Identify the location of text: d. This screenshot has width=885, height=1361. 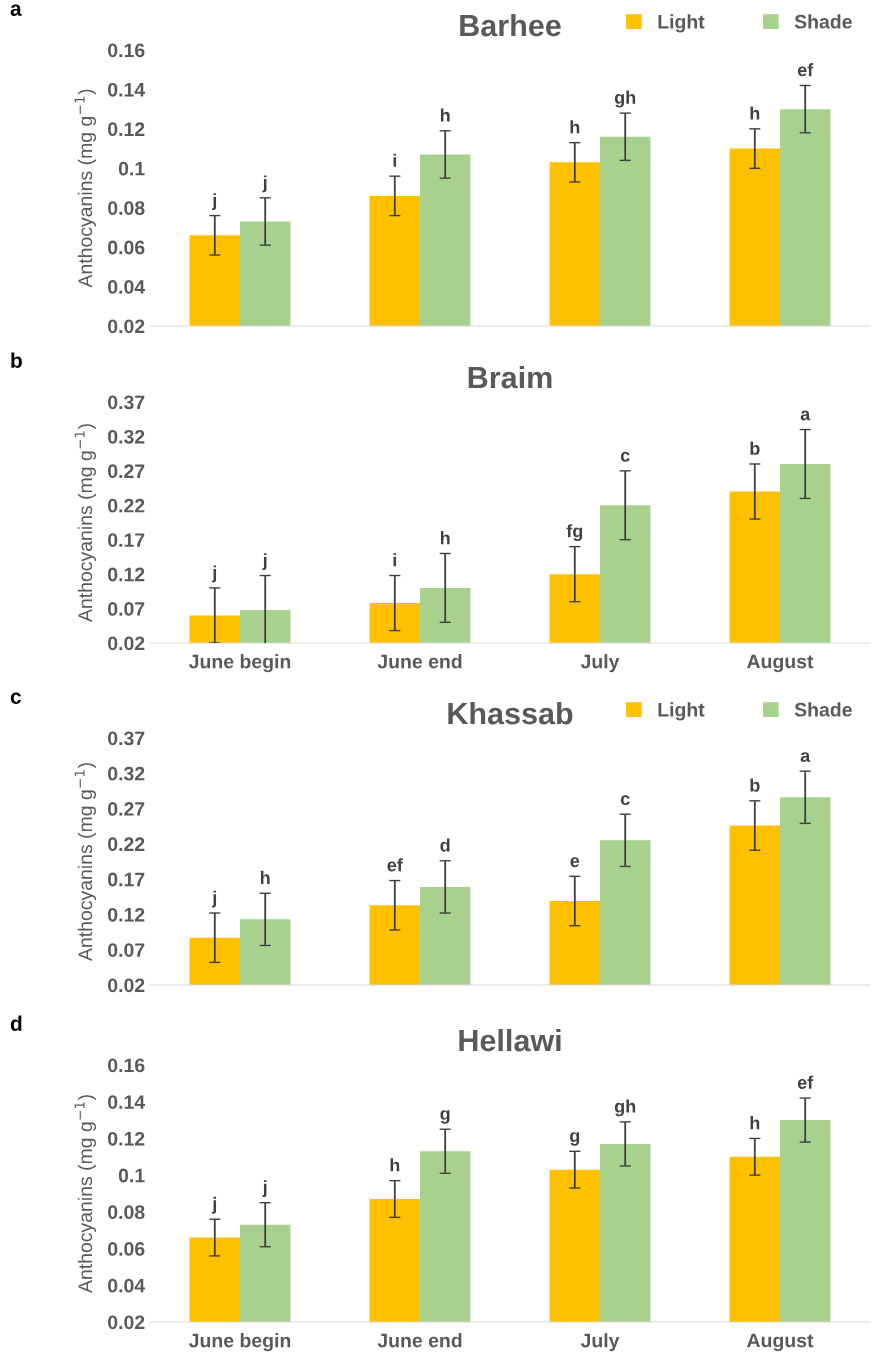
(16, 1023).